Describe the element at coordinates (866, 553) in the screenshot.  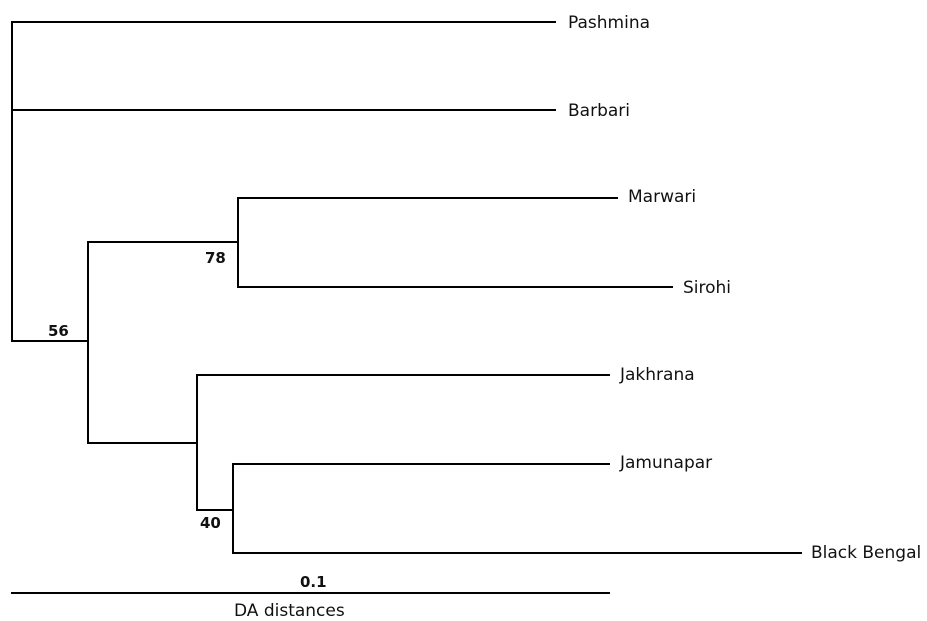
I see `leaf-label-black-bengal: Black Bengal` at that location.